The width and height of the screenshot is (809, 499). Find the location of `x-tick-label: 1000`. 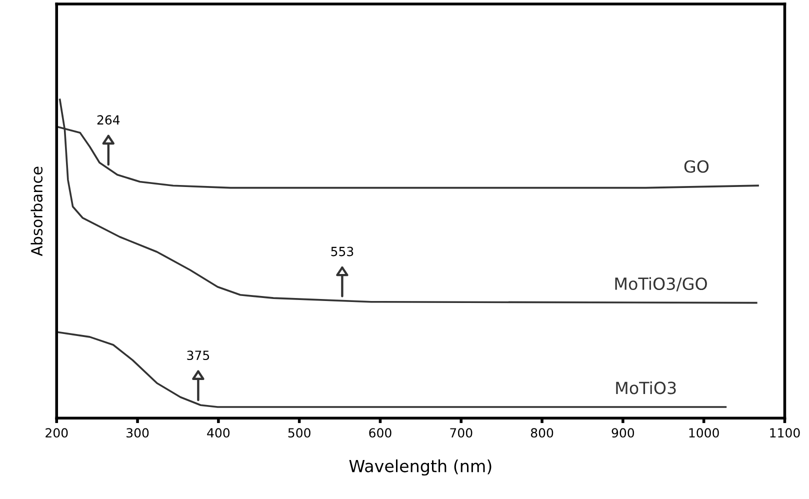

x-tick-label: 1000 is located at coordinates (704, 433).